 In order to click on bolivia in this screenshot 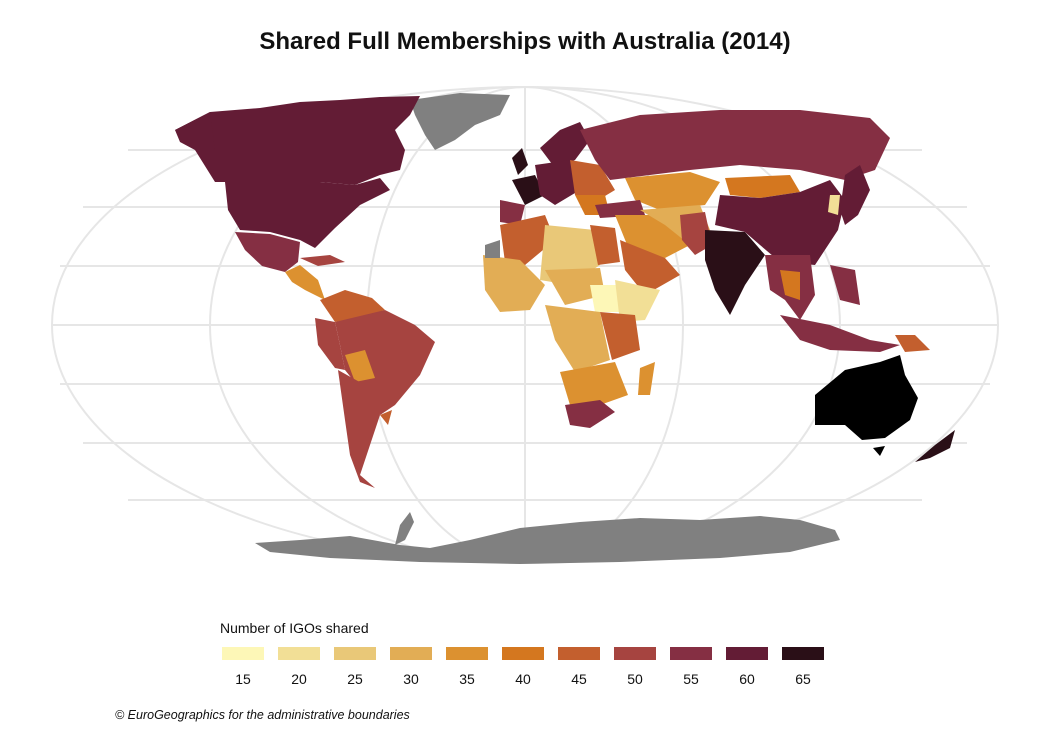, I will do `click(360, 366)`.